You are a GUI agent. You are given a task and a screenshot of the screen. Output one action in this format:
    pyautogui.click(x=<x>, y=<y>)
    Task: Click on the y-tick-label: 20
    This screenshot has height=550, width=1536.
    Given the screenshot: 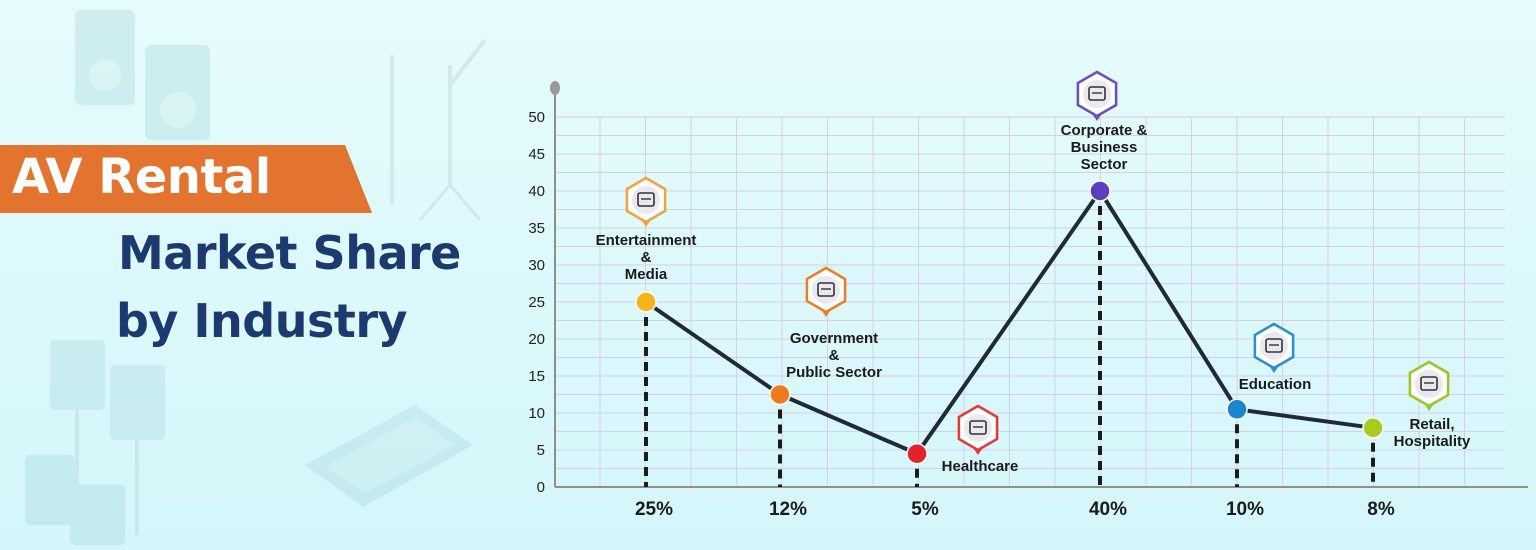 What is the action you would take?
    pyautogui.click(x=536, y=339)
    